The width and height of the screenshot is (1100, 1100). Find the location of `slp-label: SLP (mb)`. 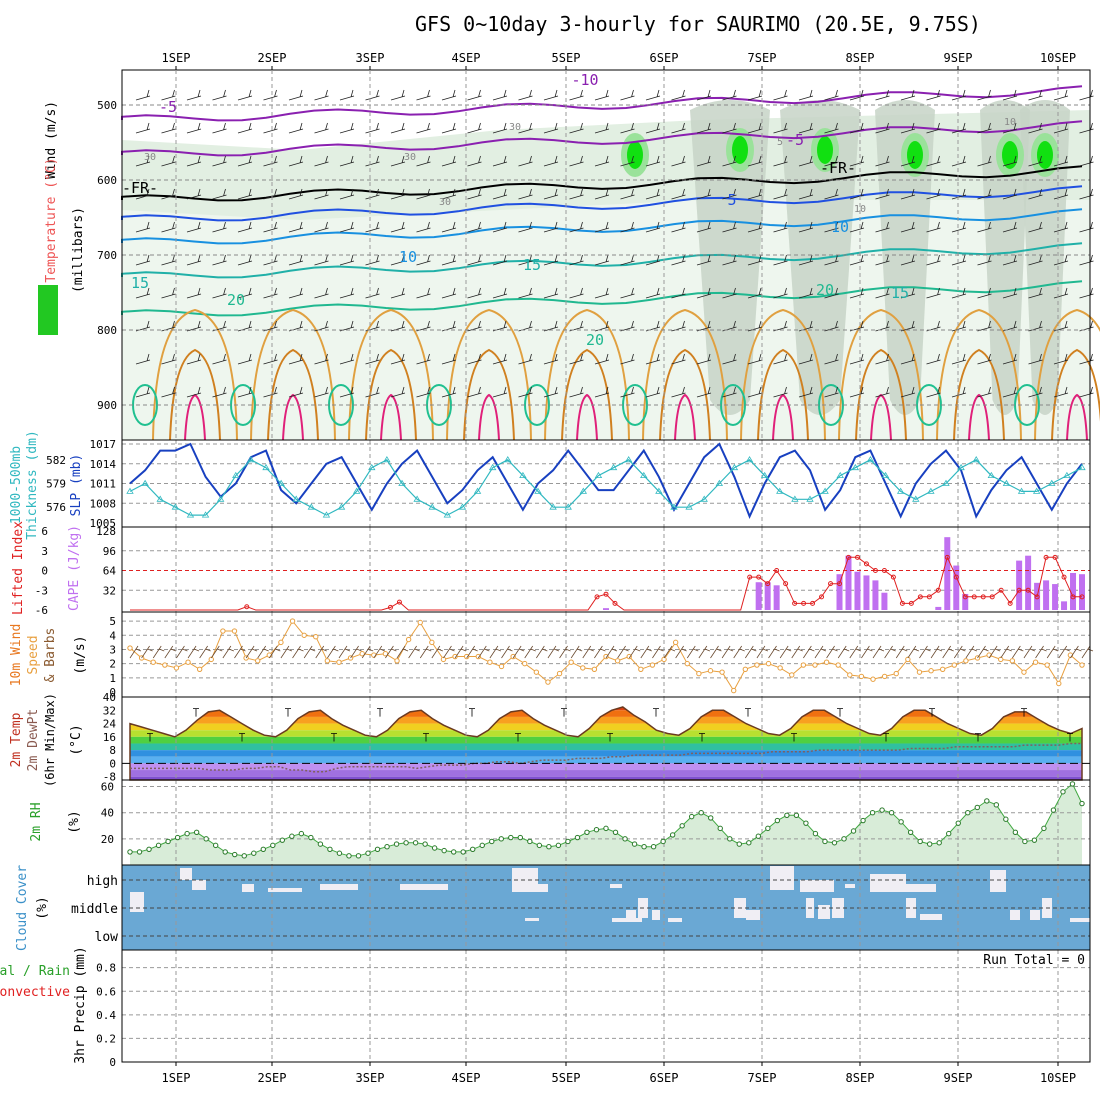

slp-label: SLP (mb) is located at coordinates (76, 485).